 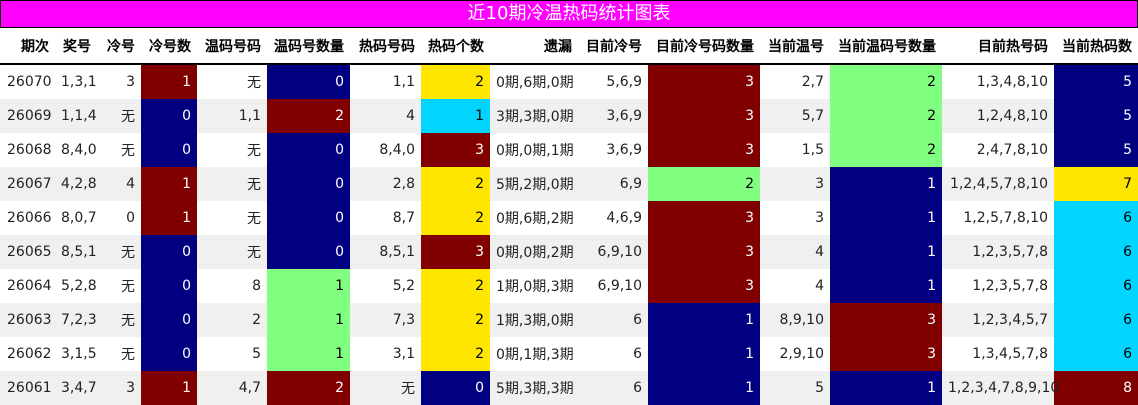 What do you see at coordinates (79, 150) in the screenshot?
I see `table-cell: 8,4,0` at bounding box center [79, 150].